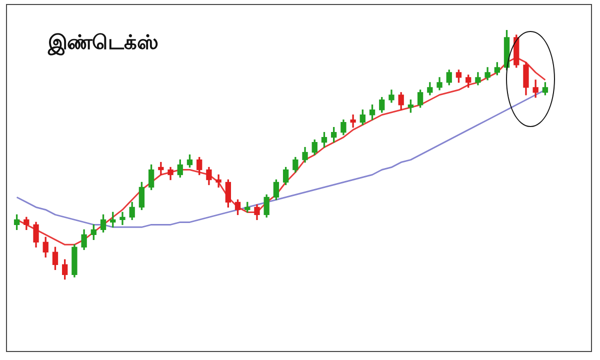 Image resolution: width=600 pixels, height=360 pixels. Describe the element at coordinates (103, 43) in the screenshot. I see `chart-title: இண்டெக்ஸ்` at that location.